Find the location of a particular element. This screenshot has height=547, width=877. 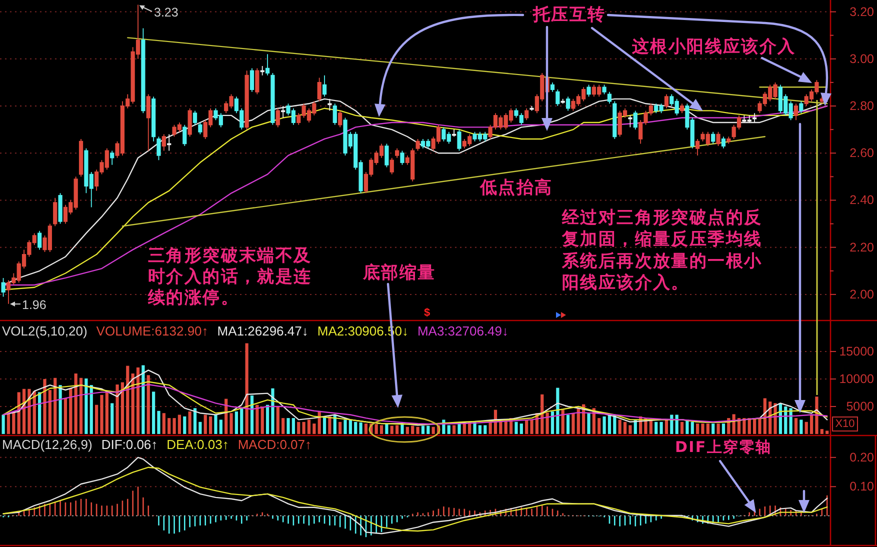

y-axis-title: X10 is located at coordinates (845, 424).